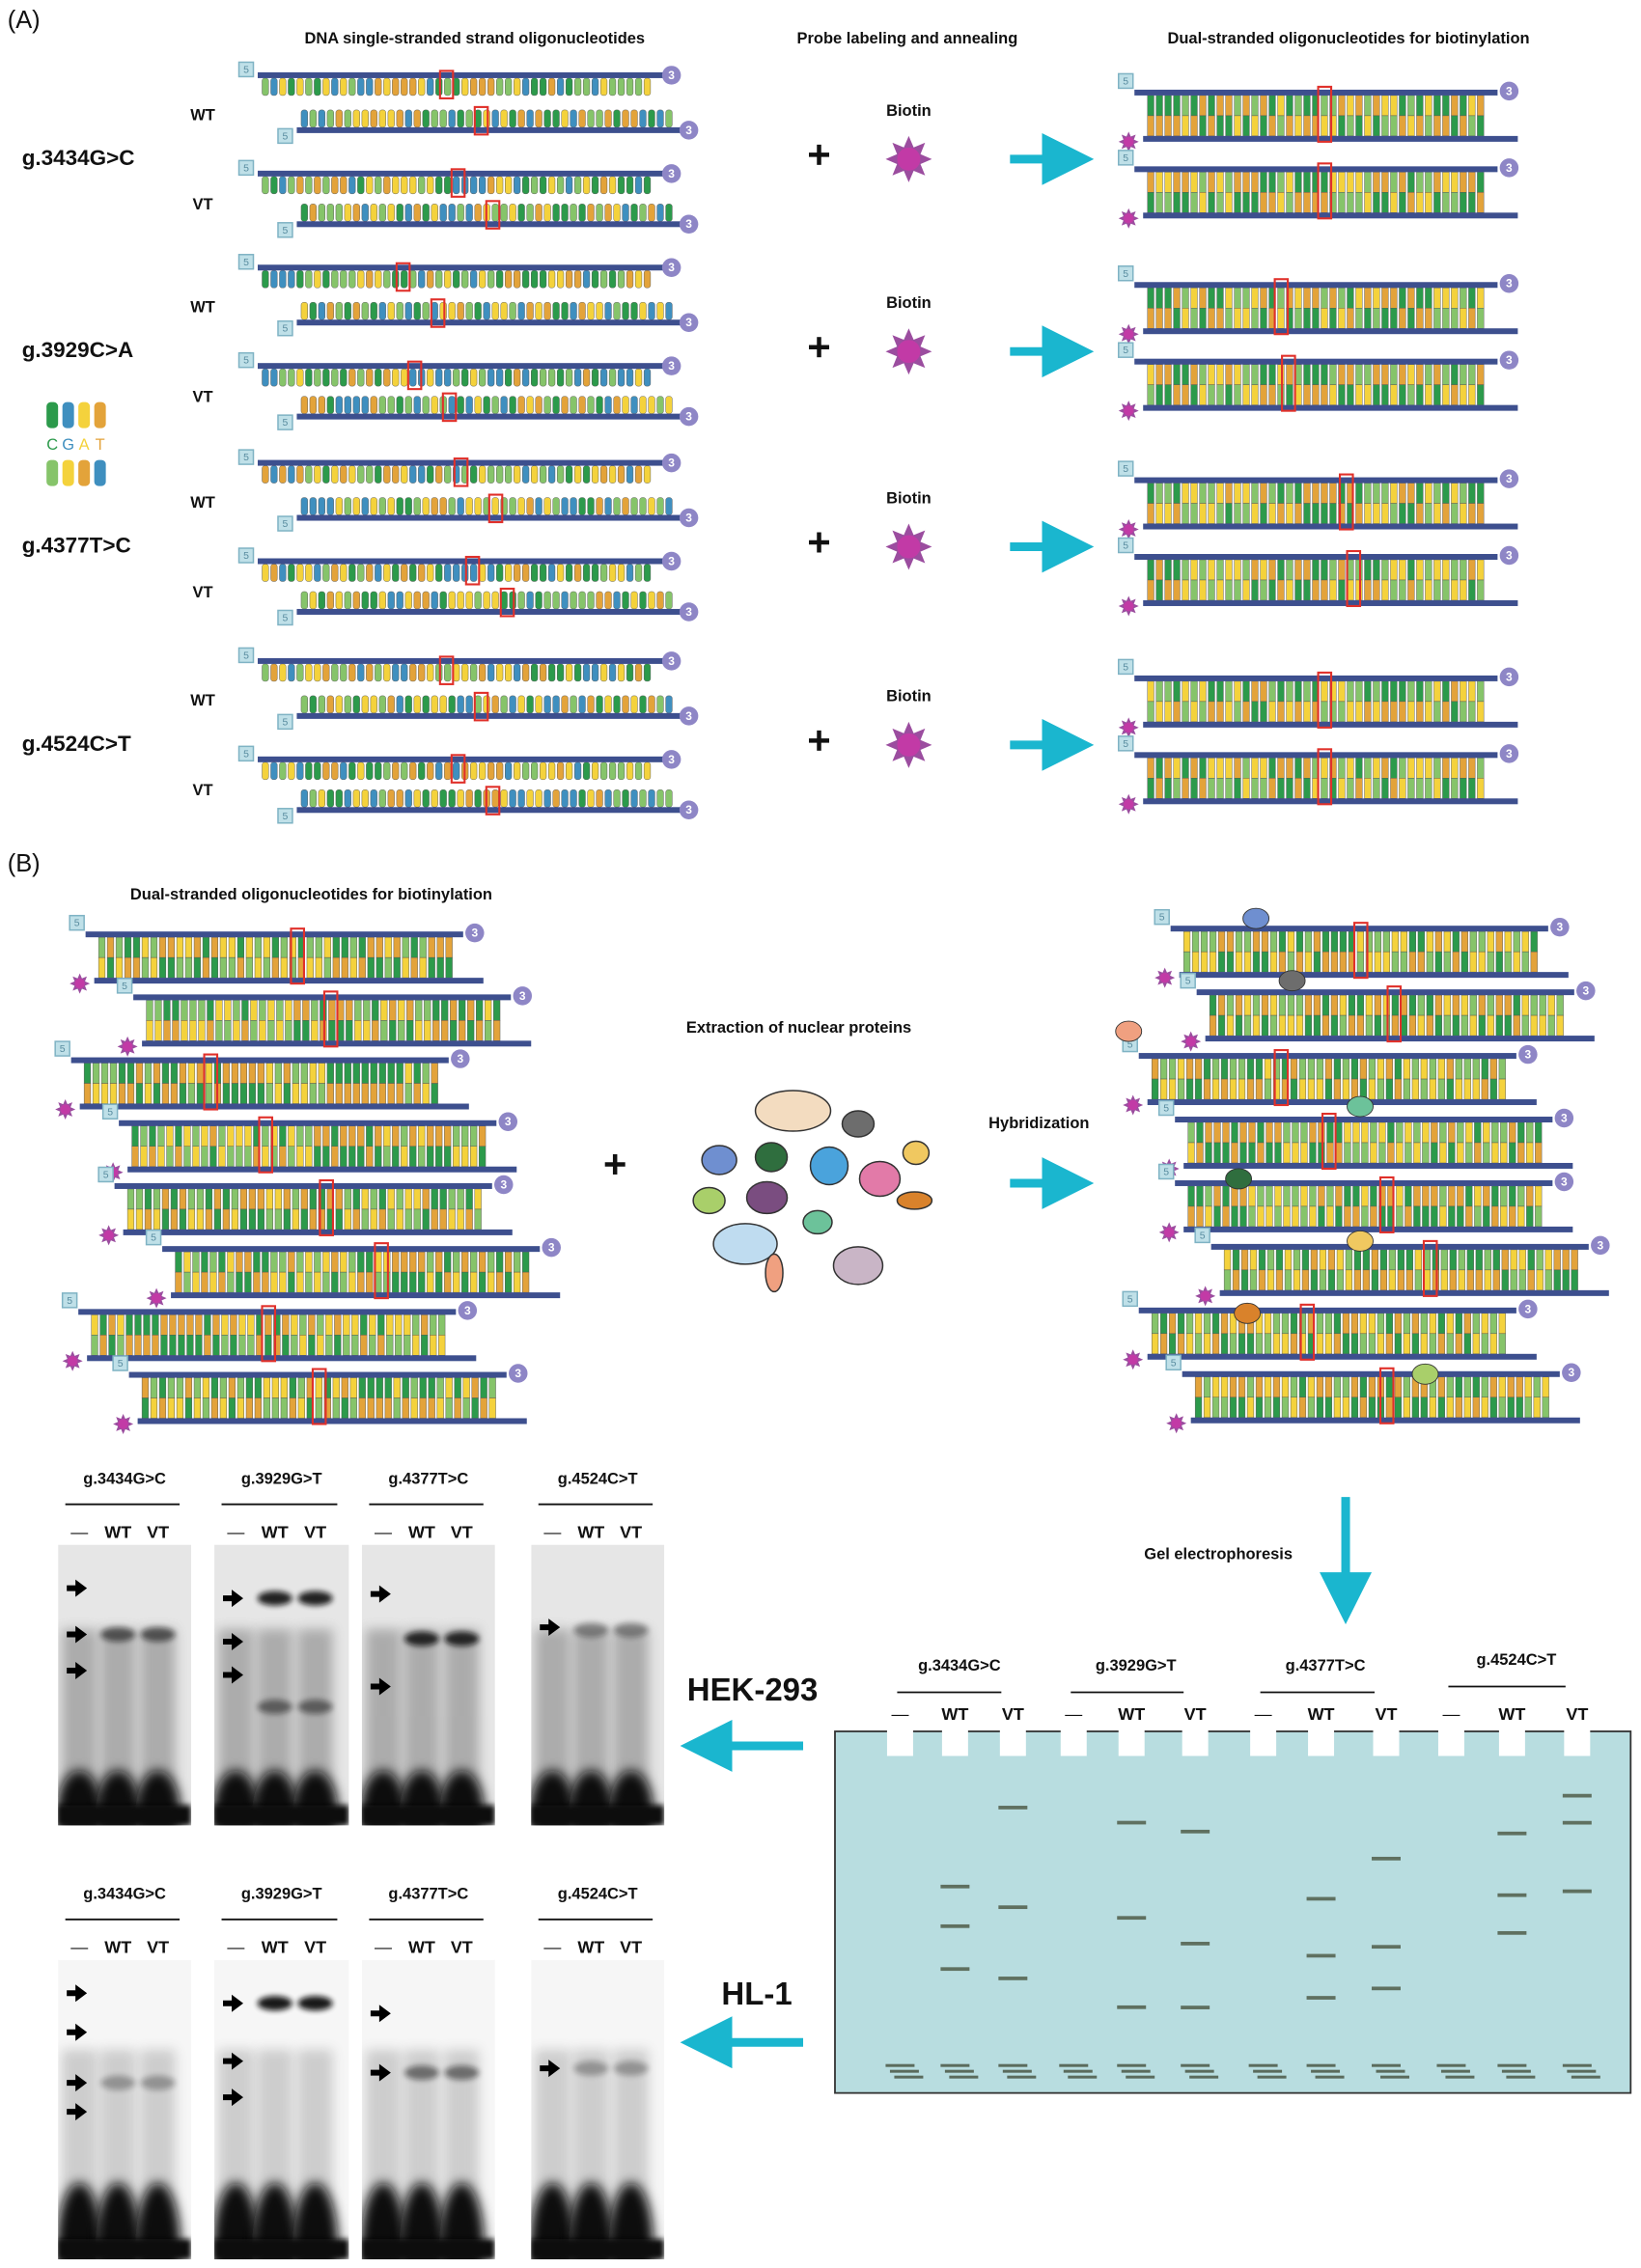  What do you see at coordinates (460, 660) in the screenshot?
I see `backbone` at bounding box center [460, 660].